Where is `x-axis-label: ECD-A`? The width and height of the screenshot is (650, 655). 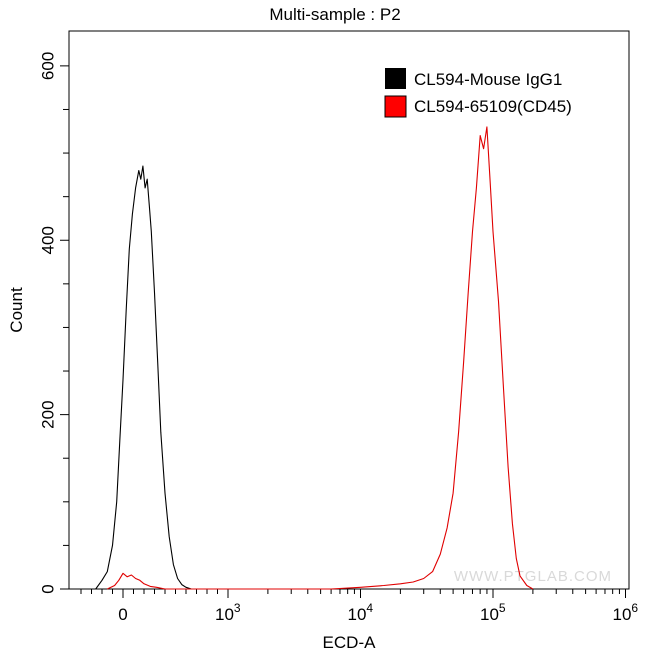
x-axis-label: ECD-A is located at coordinates (350, 642).